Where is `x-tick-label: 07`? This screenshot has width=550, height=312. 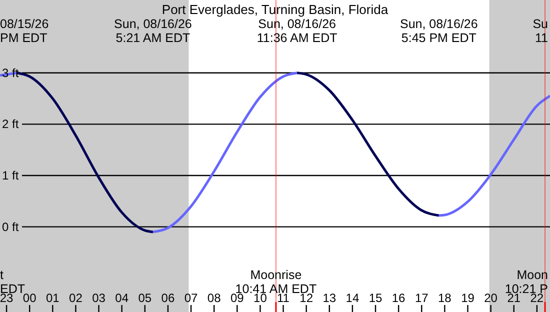
x-tick-label: 07 is located at coordinates (191, 298).